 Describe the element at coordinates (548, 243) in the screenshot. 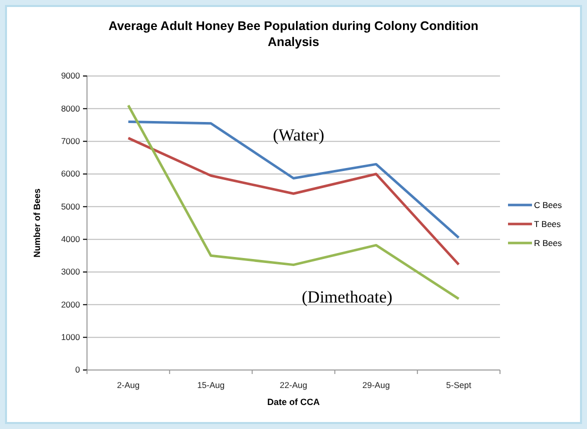

I see `legend-label: R Bees` at that location.